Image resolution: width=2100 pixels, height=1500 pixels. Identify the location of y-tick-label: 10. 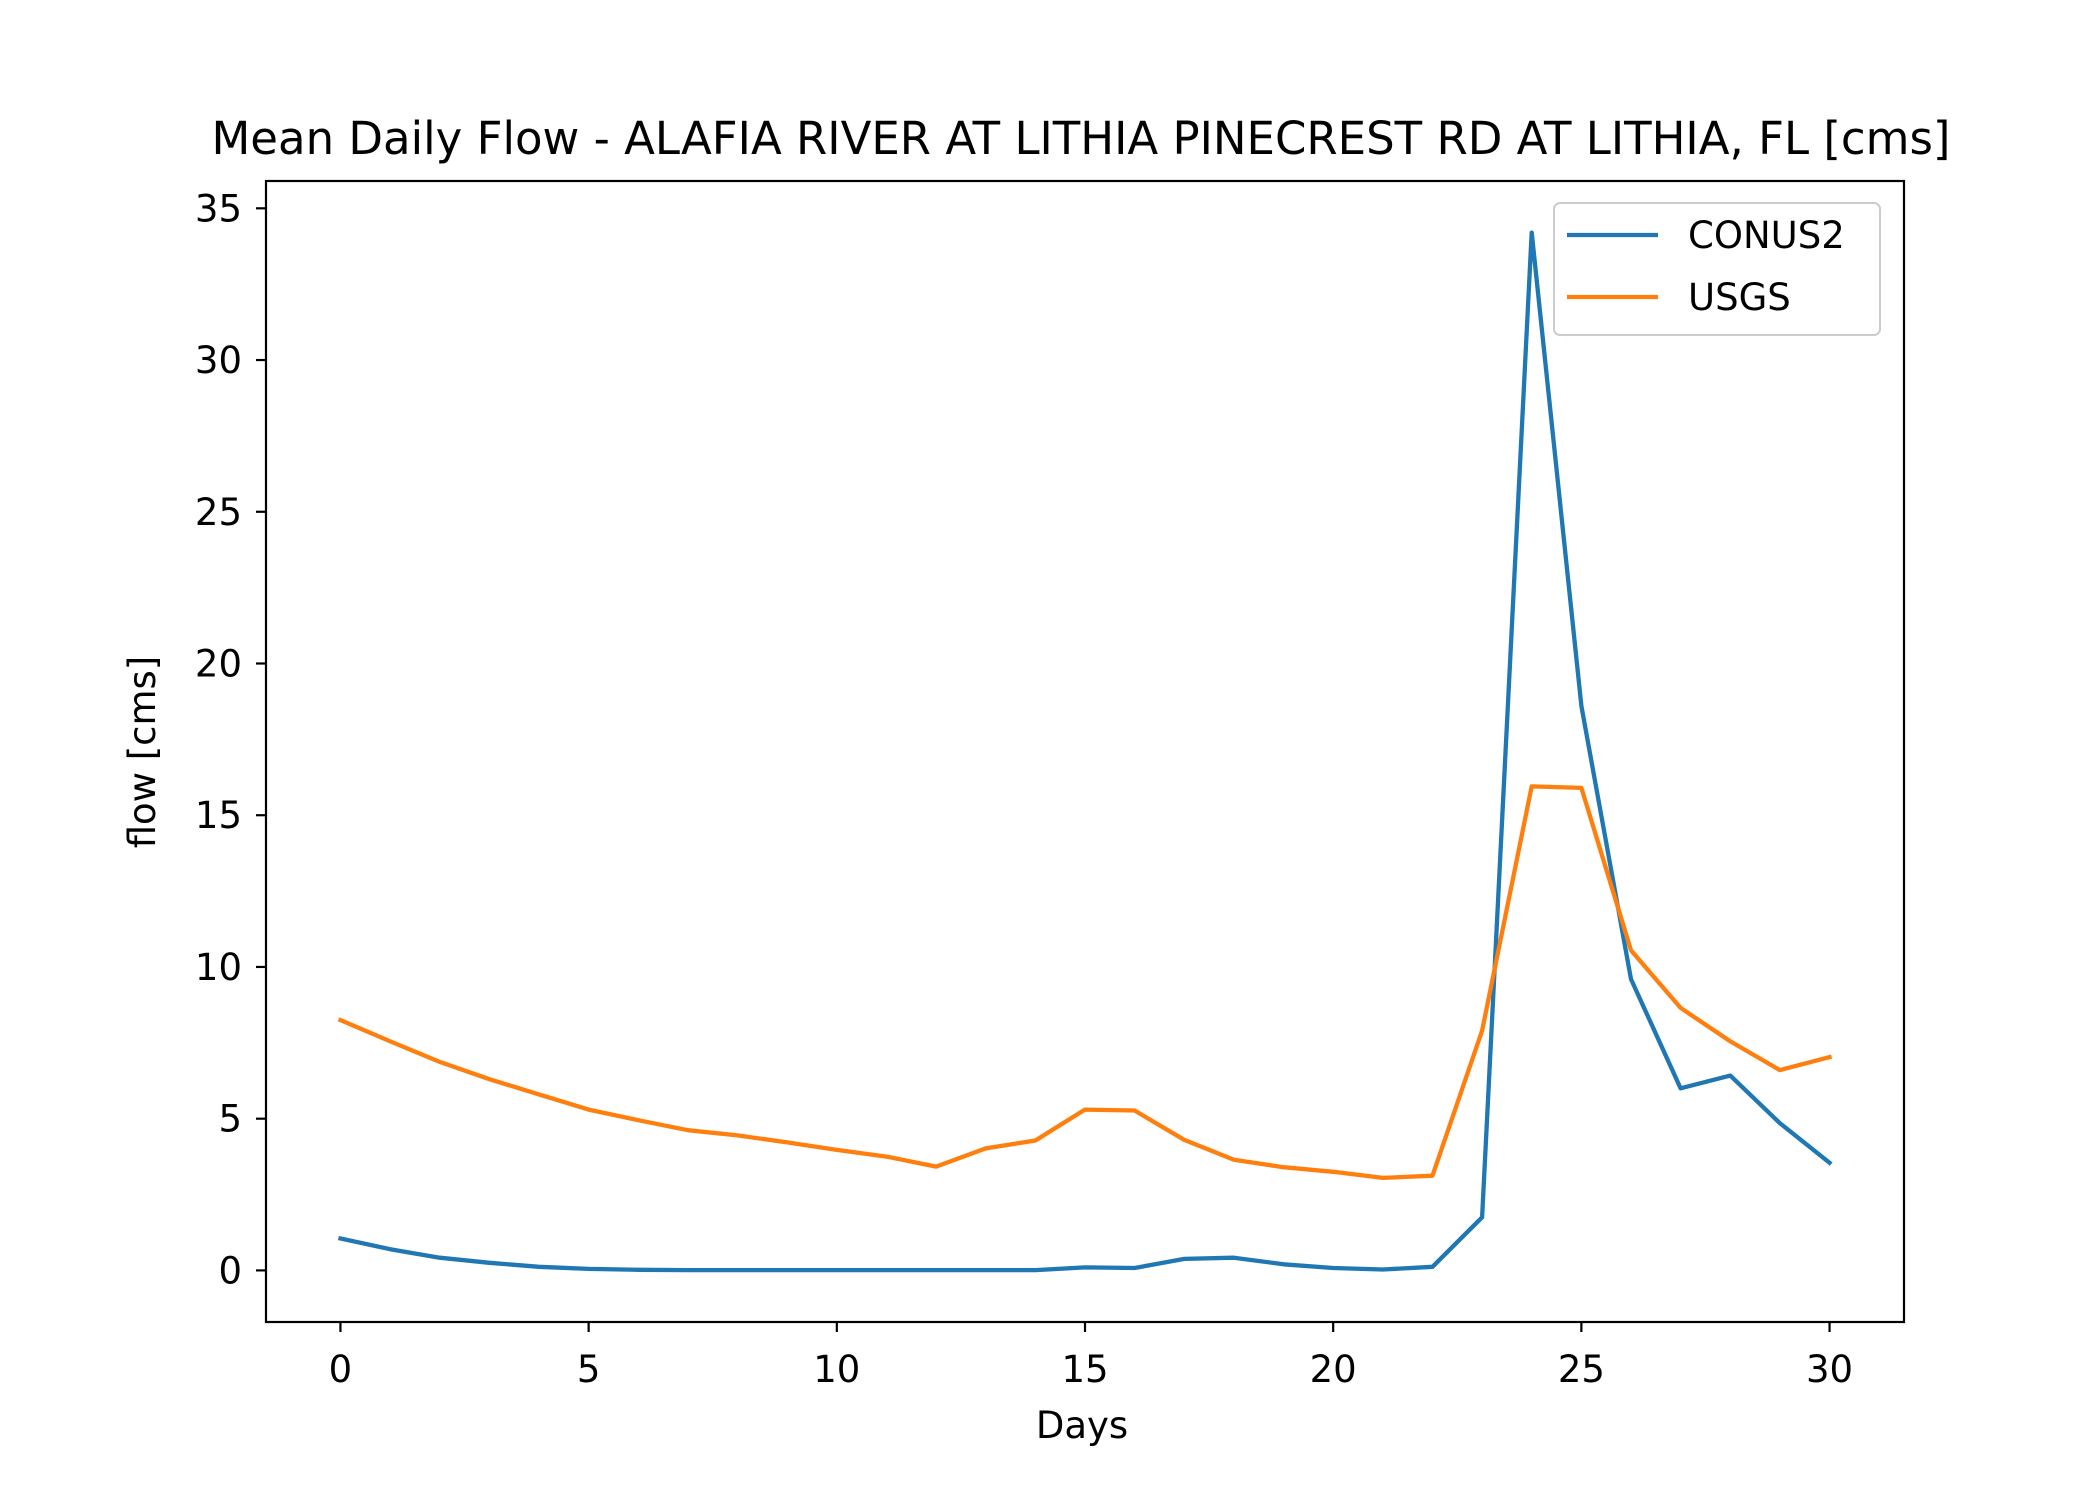
(218, 967).